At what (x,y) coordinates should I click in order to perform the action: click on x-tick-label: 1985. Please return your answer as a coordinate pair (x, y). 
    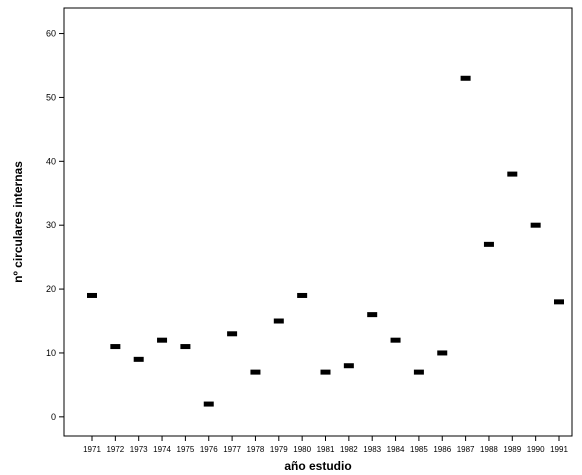
    Looking at the image, I should click on (419, 449).